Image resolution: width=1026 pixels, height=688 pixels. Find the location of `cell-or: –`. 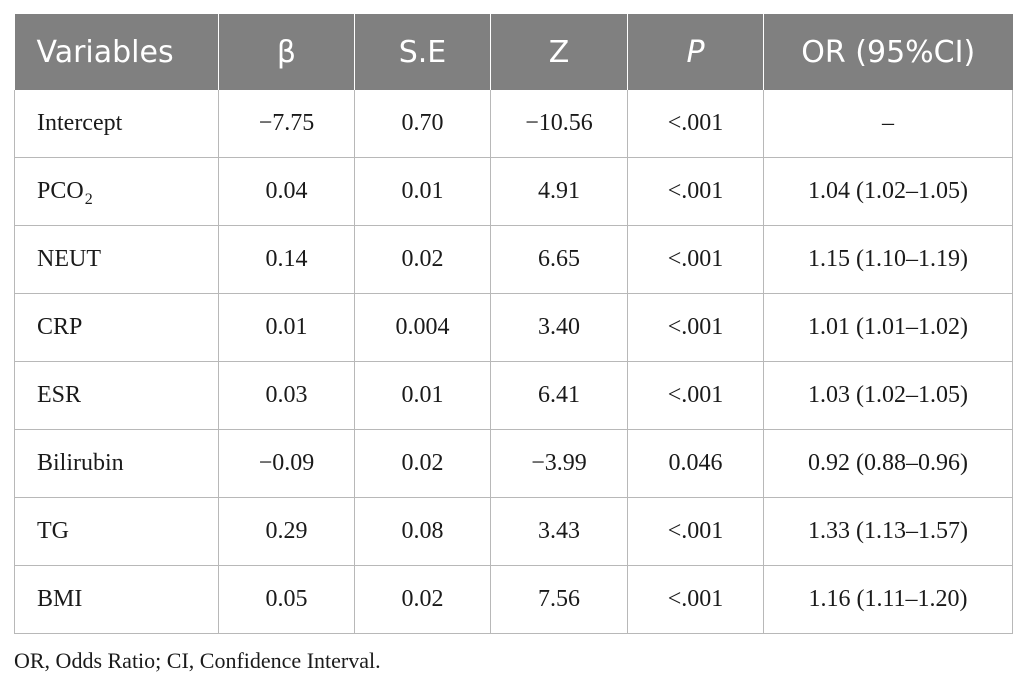

cell-or: – is located at coordinates (888, 124).